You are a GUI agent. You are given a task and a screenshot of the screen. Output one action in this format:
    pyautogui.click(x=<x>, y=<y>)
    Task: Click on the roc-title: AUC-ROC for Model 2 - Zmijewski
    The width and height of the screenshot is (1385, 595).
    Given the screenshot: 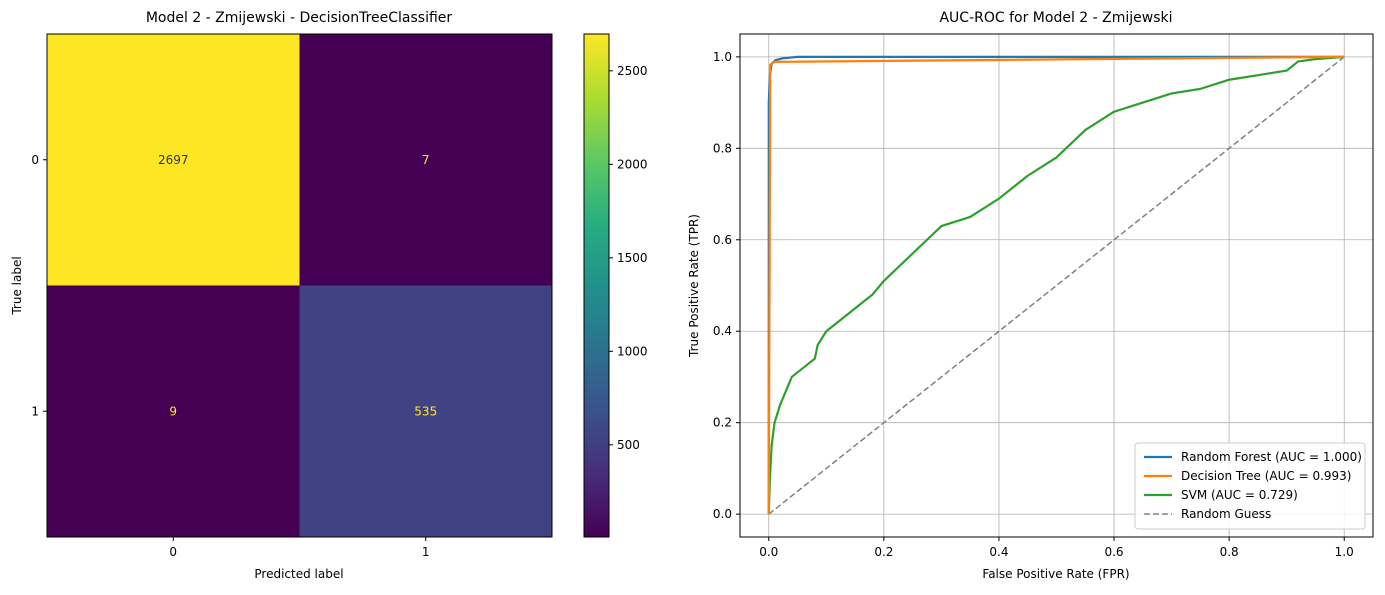 What is the action you would take?
    pyautogui.click(x=1055, y=18)
    